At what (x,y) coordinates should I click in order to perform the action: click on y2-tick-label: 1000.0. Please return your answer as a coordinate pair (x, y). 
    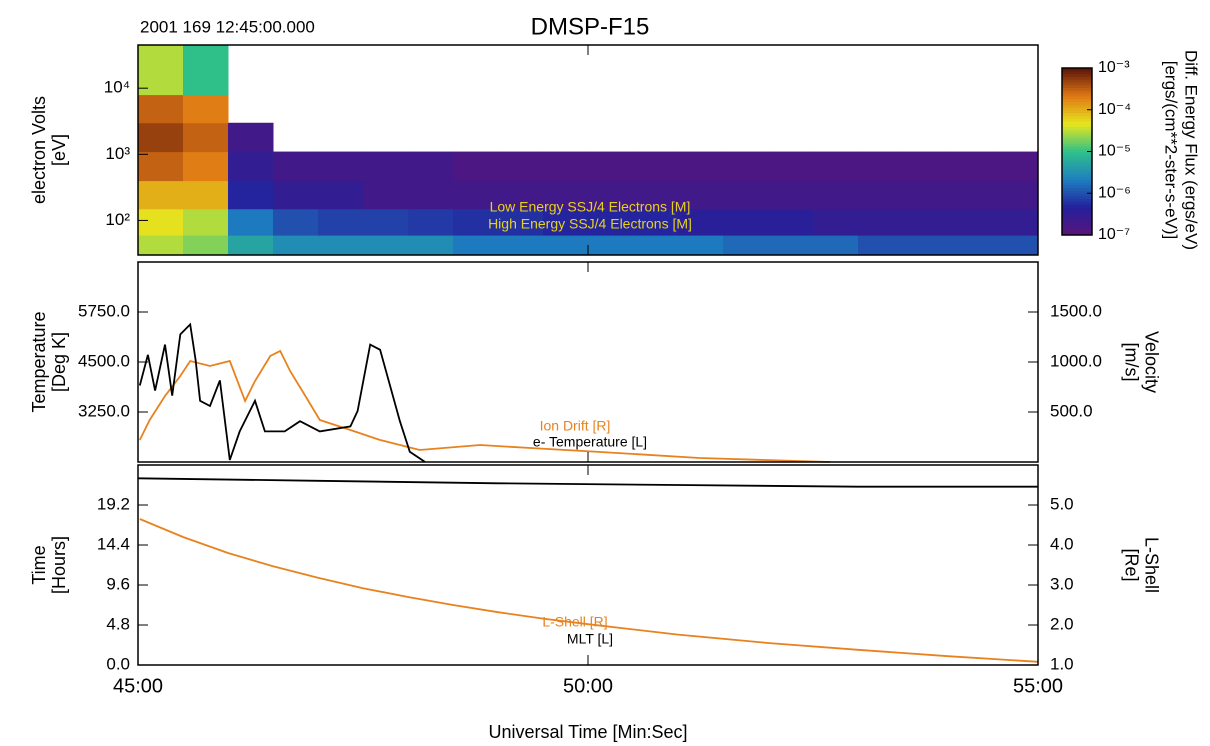
    Looking at the image, I should click on (1076, 360).